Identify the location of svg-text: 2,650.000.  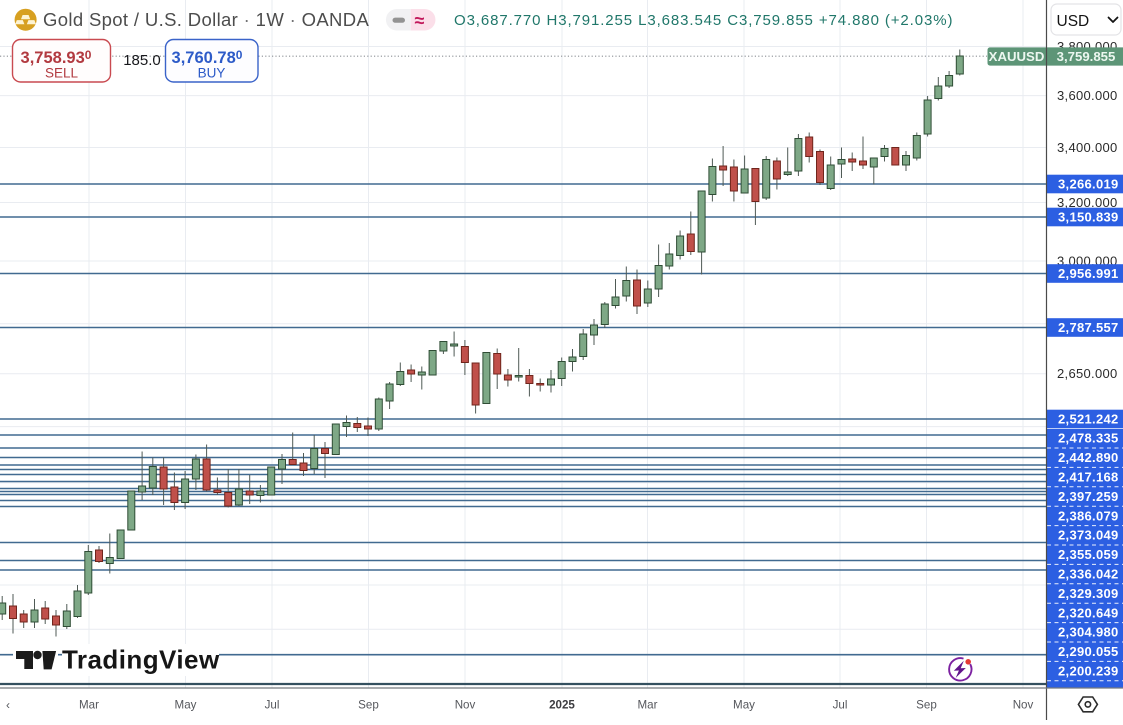
(1087, 373).